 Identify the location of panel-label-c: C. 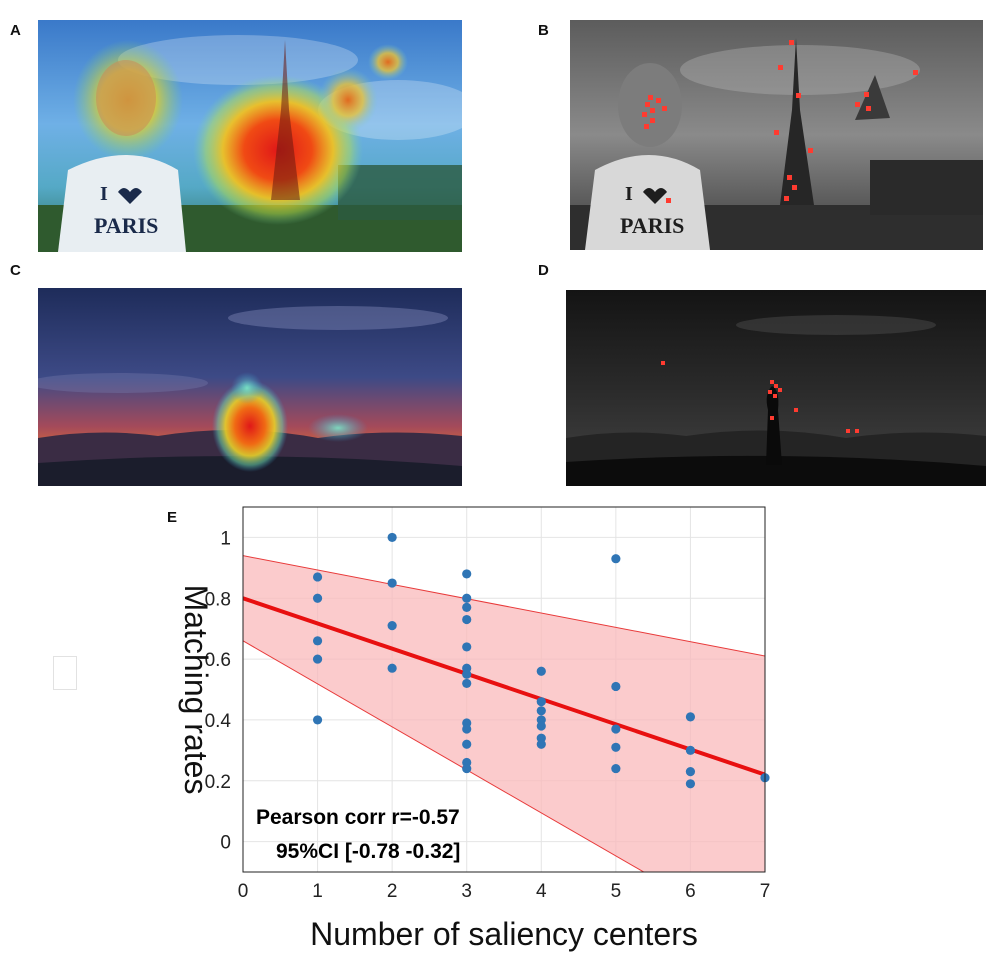
(15, 270).